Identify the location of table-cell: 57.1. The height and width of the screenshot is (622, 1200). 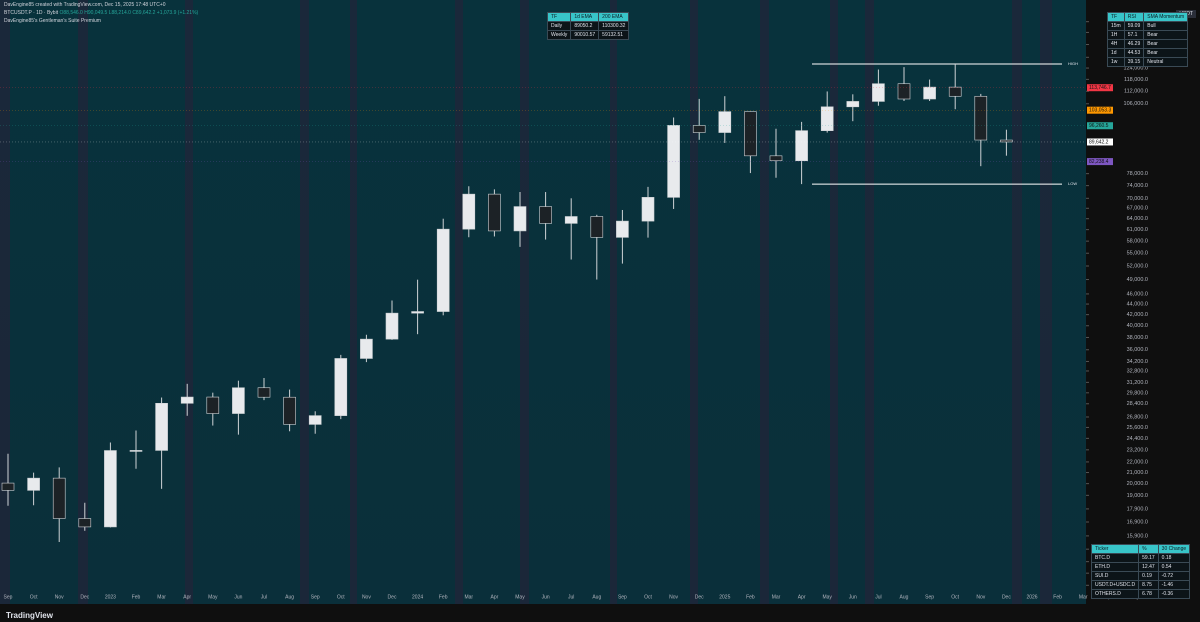
(1134, 35).